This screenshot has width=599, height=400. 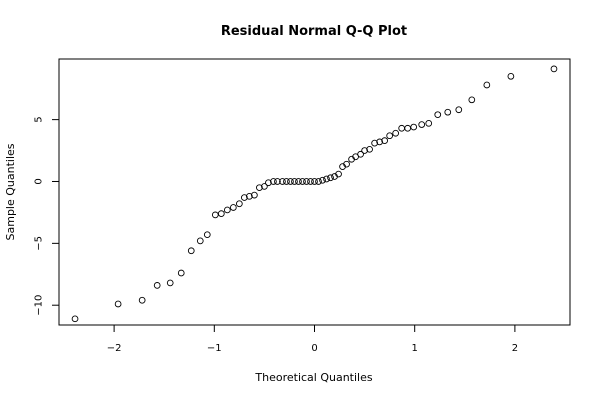 I want to click on chart-title: Residual Normal Q-Q Plot, so click(x=314, y=31).